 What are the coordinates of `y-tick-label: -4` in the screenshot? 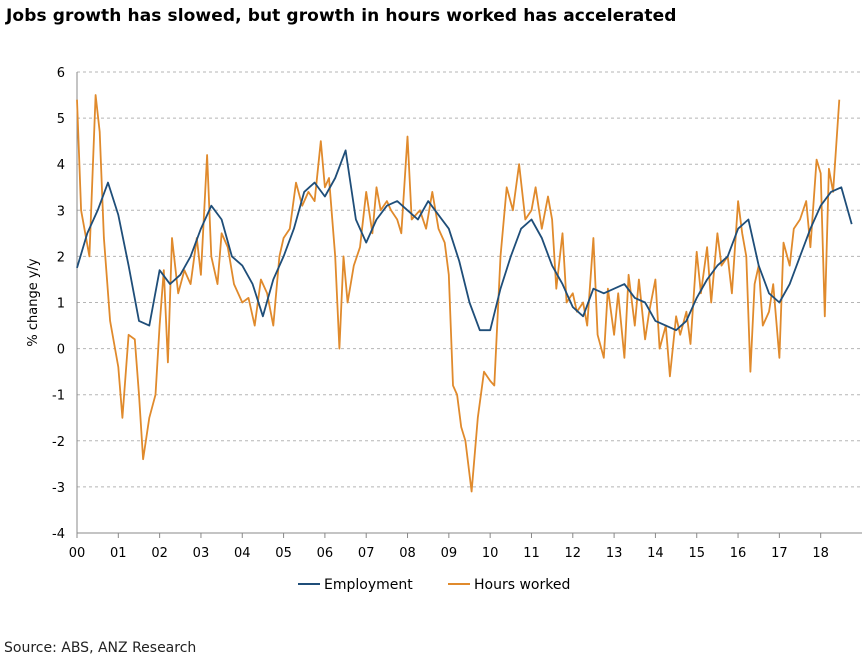 It's located at (58, 534).